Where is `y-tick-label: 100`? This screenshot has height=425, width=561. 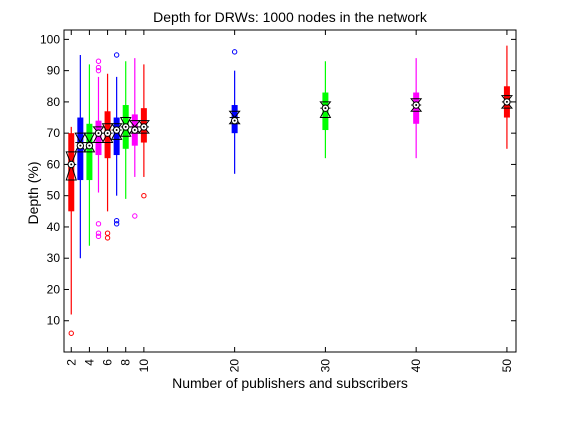
y-tick-label: 100 is located at coordinates (50, 39).